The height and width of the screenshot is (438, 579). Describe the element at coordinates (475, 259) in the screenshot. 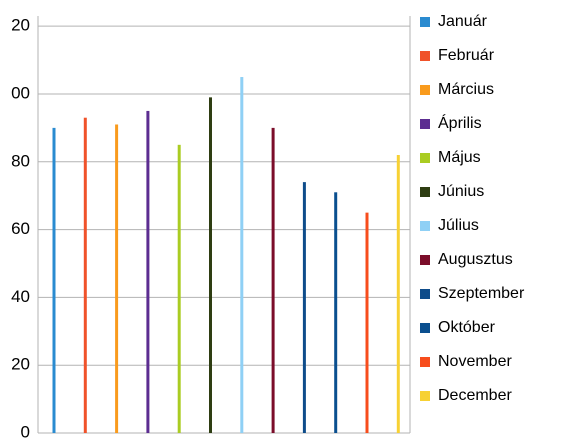

I see `legend-label: Augusztus` at that location.